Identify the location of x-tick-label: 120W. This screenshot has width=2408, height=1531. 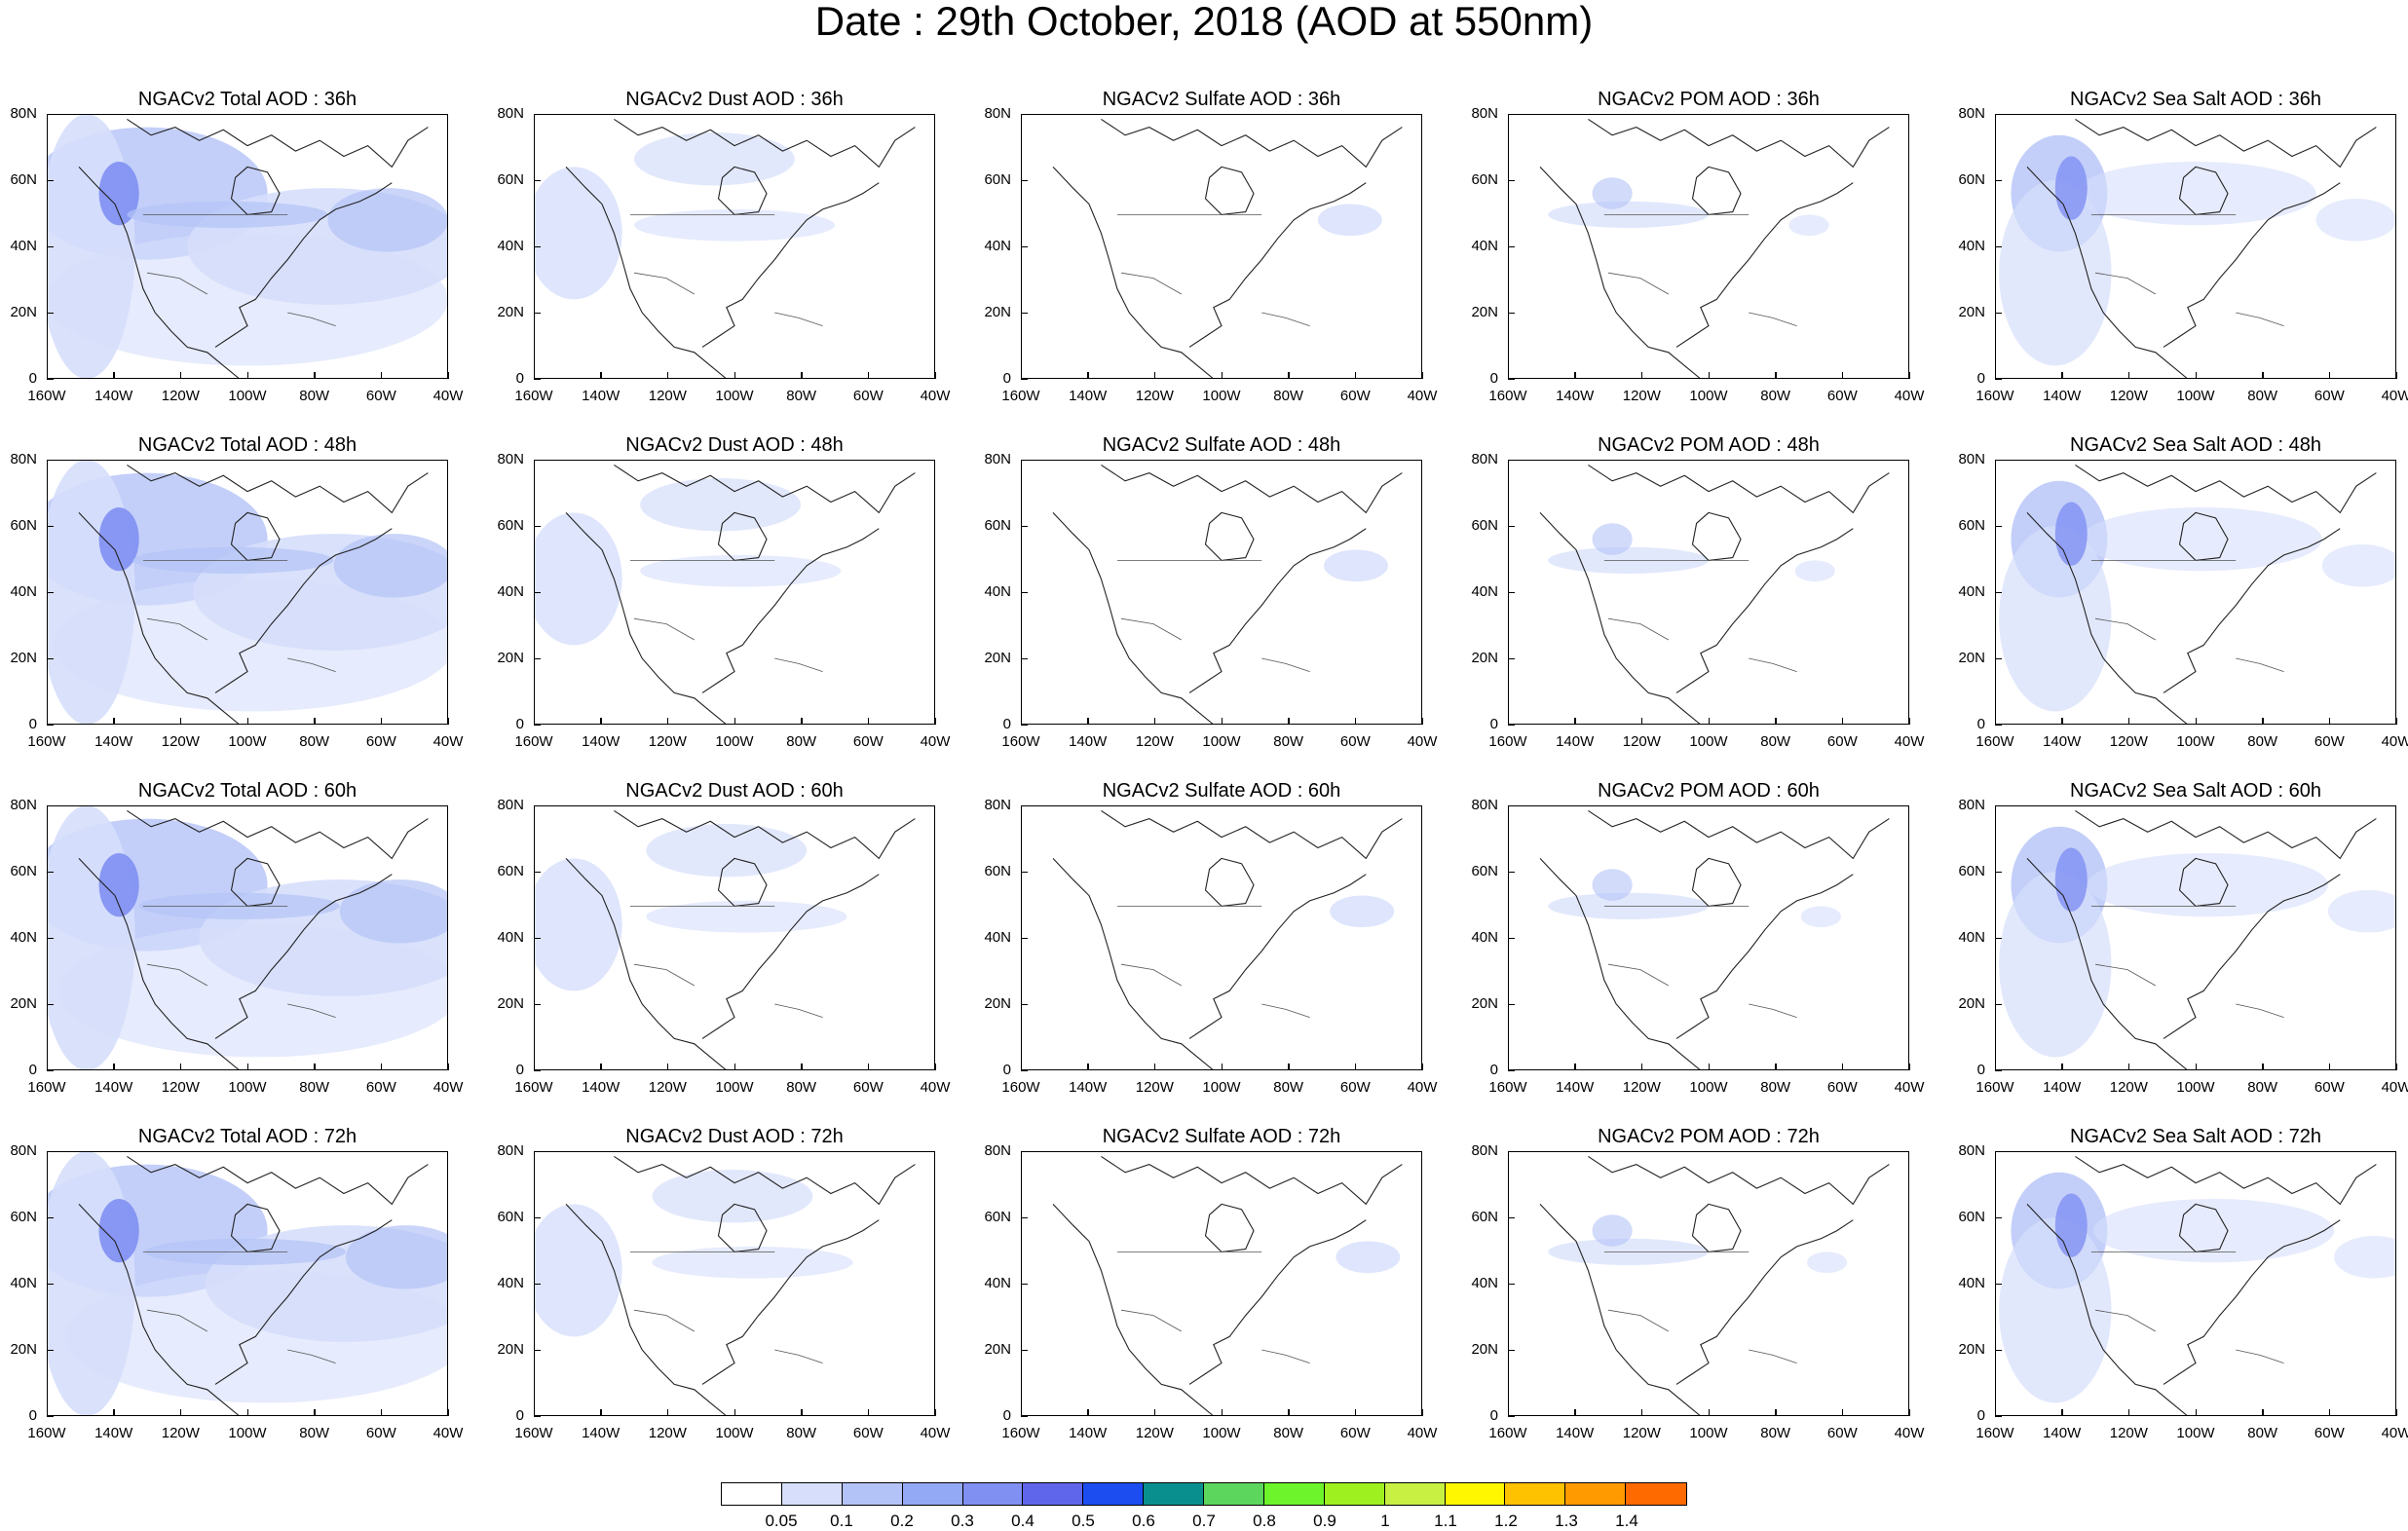
(1641, 396).